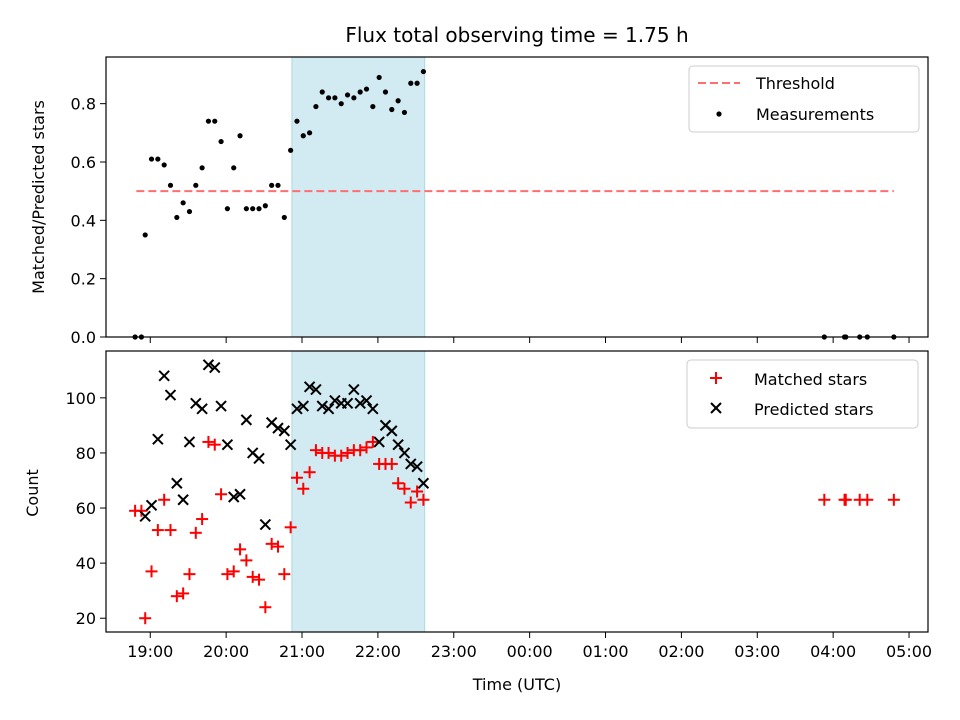  Describe the element at coordinates (516, 684) in the screenshot. I see `x-axis-label: Time (UTC)` at that location.